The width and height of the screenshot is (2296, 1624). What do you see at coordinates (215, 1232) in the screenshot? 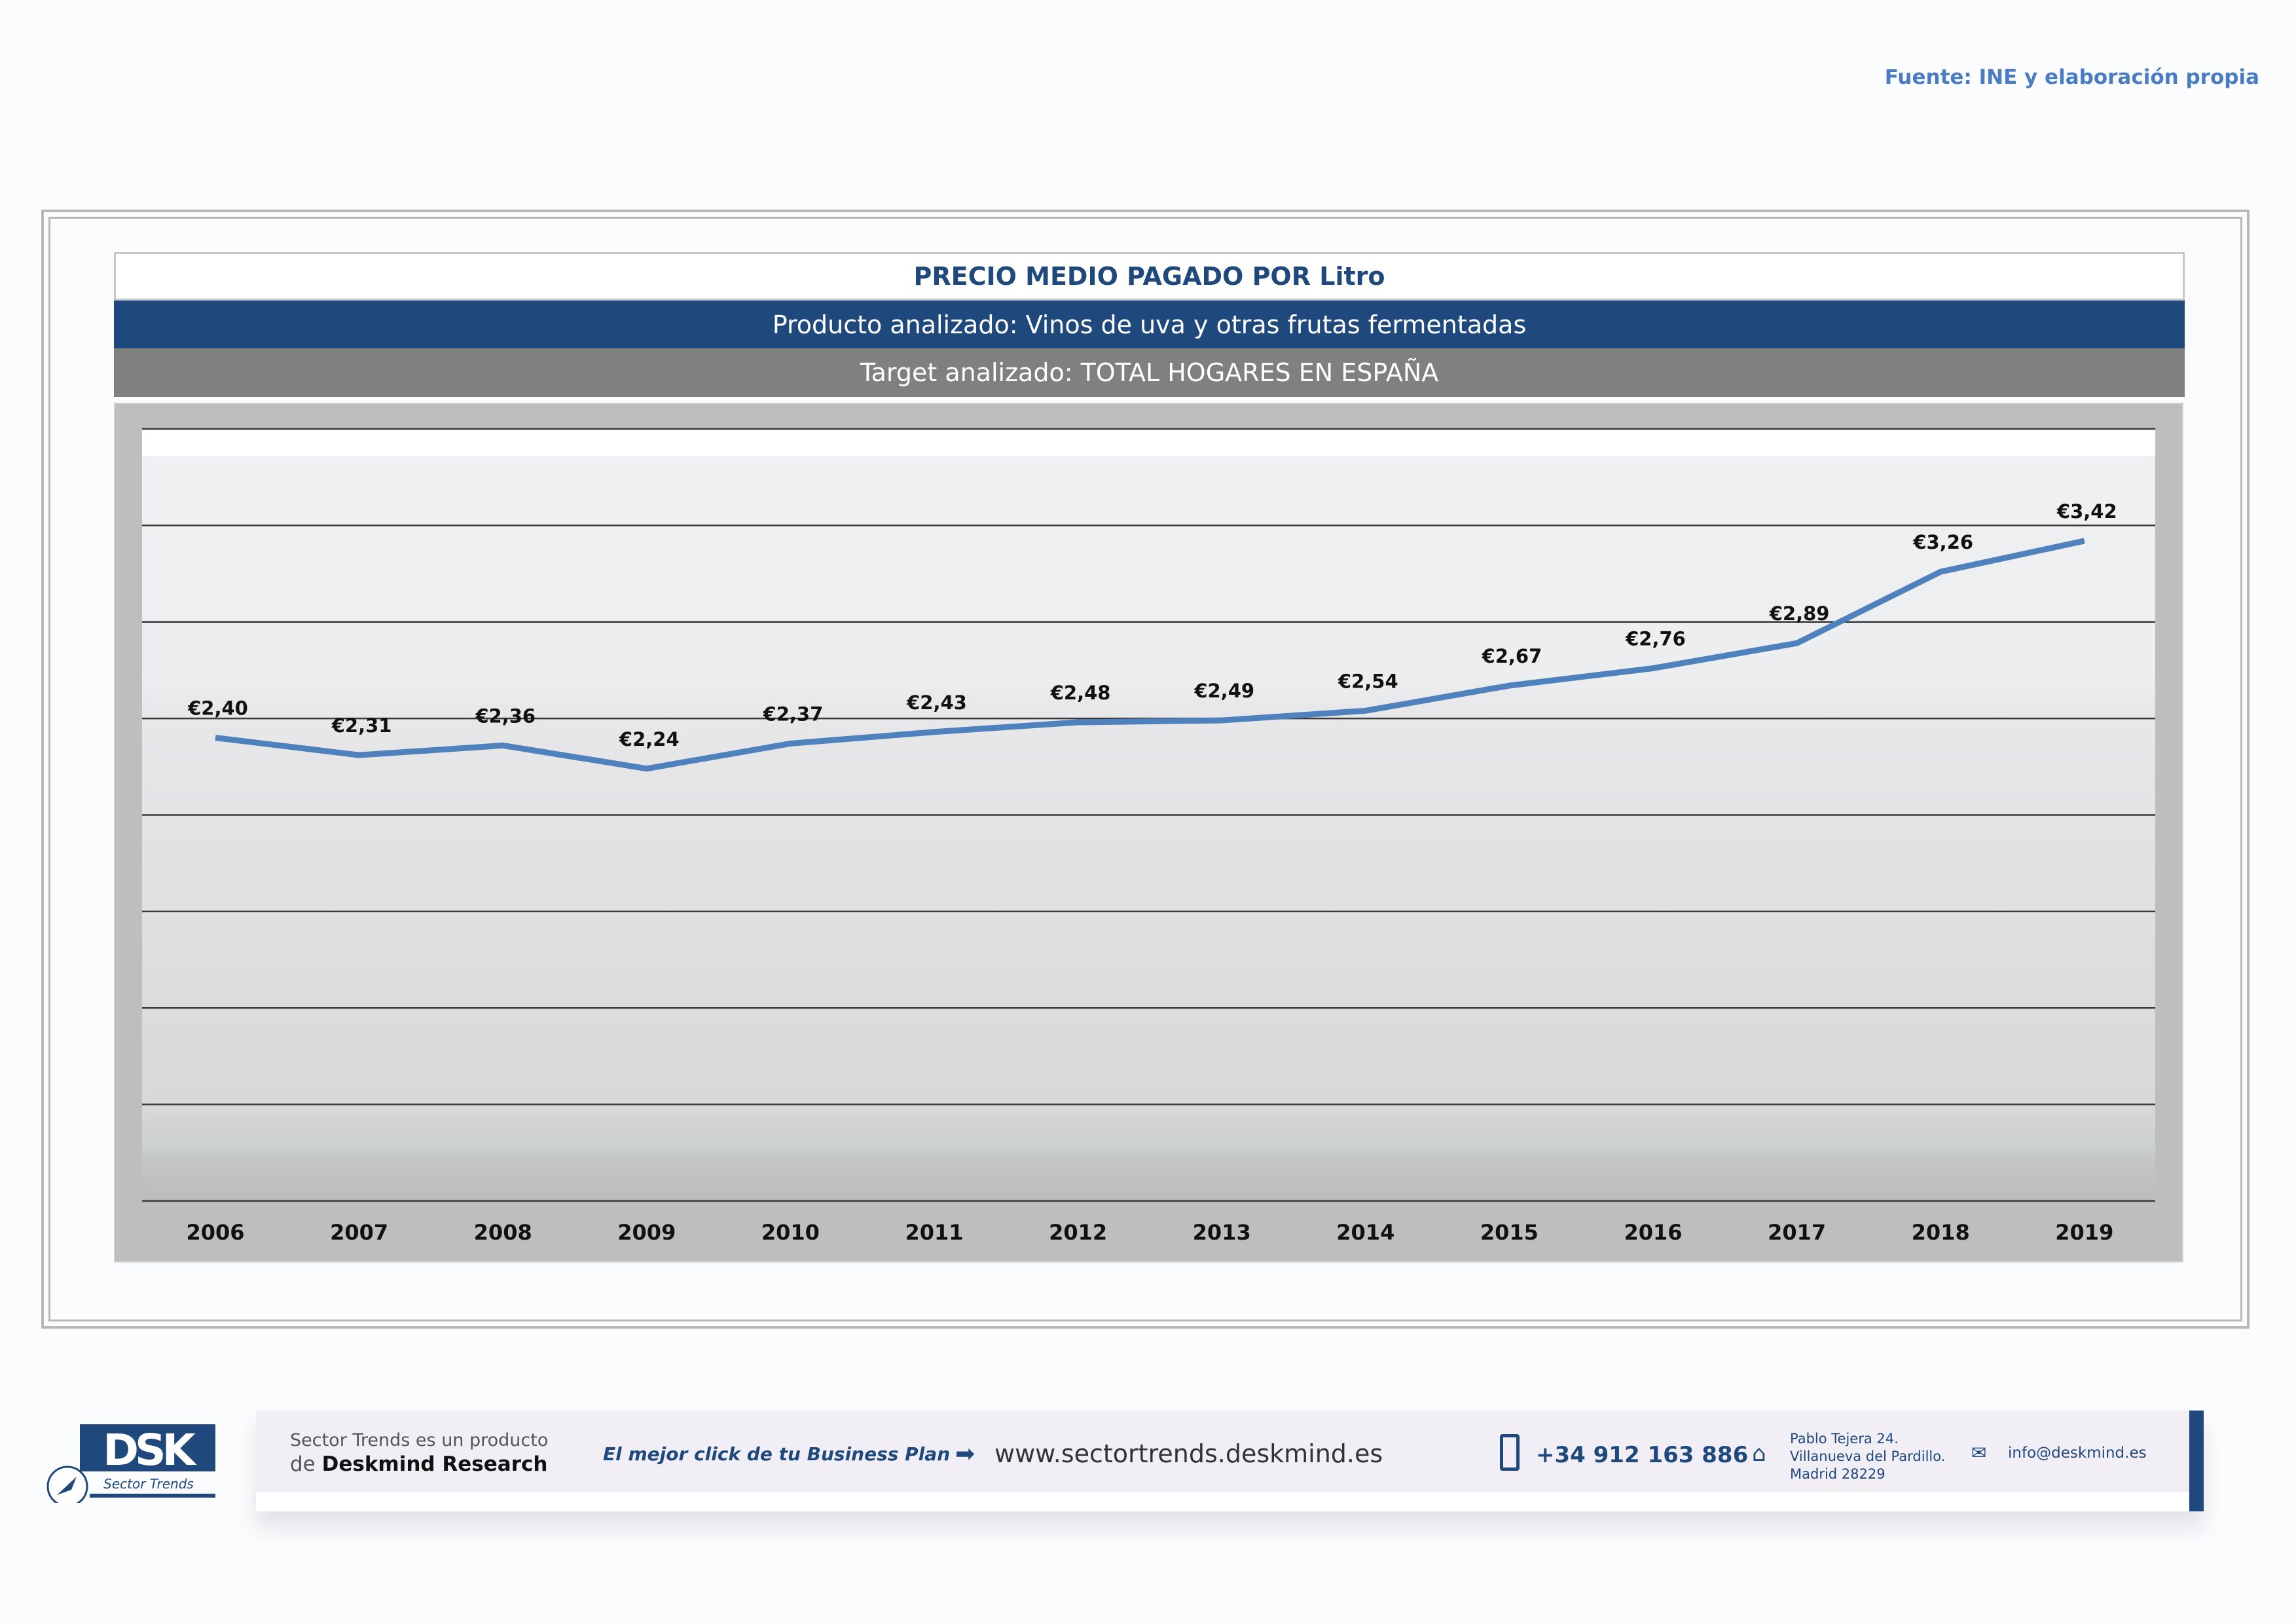
I see `x-tick-label: 2006` at bounding box center [215, 1232].